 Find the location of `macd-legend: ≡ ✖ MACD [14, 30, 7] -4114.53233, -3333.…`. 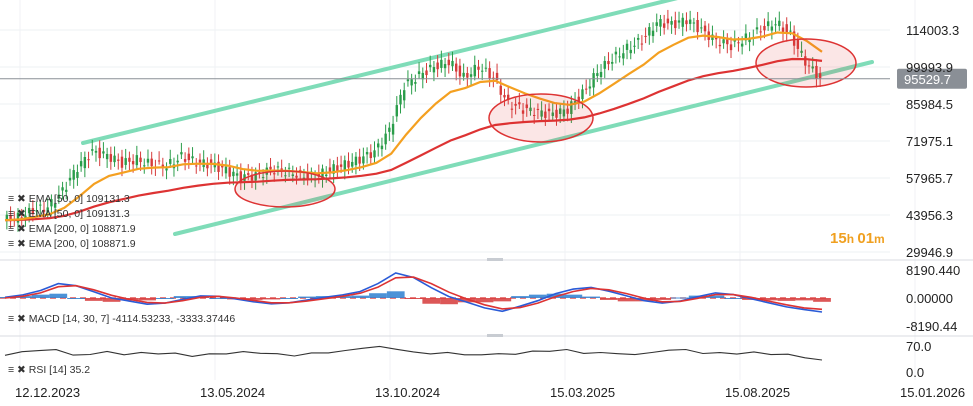

macd-legend: ≡ ✖ MACD [14, 30, 7] -4114.53233, -3333.… is located at coordinates (121, 319).